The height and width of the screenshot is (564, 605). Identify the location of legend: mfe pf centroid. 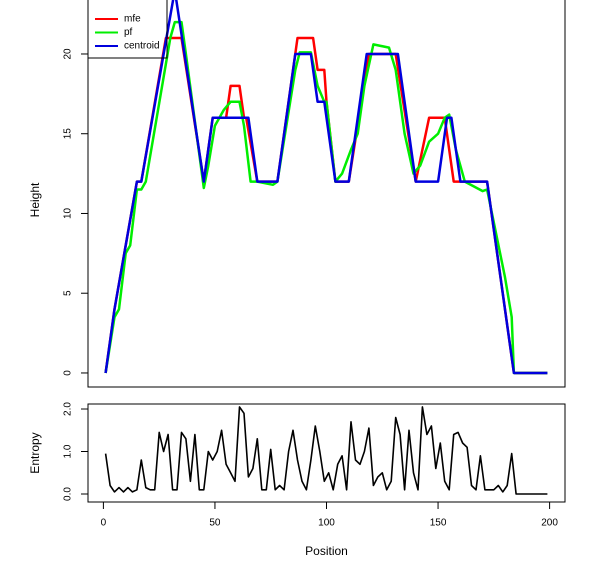
(127, 29).